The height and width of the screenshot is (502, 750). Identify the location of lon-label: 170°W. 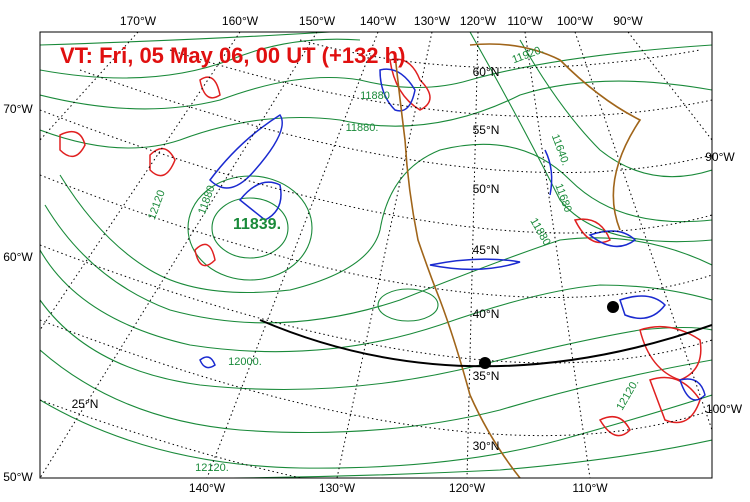
(138, 21).